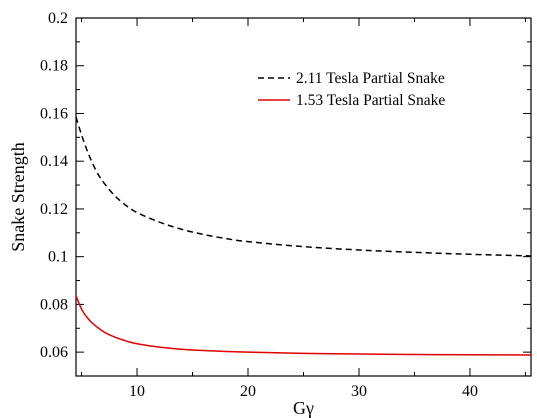 The image size is (537, 418). I want to click on y-tick-label: 0.14, so click(54, 161).